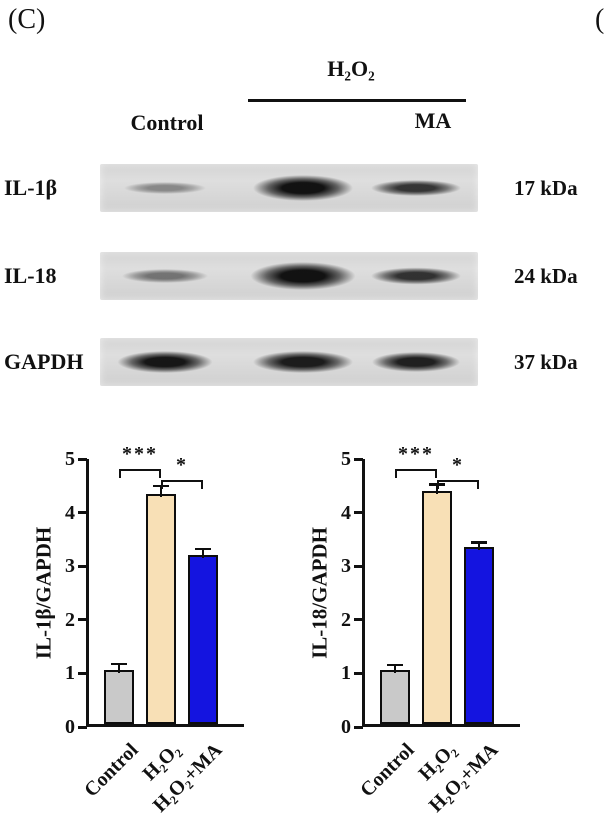  What do you see at coordinates (546, 187) in the screenshot?
I see `molecular-weight-label: 17 kDa` at bounding box center [546, 187].